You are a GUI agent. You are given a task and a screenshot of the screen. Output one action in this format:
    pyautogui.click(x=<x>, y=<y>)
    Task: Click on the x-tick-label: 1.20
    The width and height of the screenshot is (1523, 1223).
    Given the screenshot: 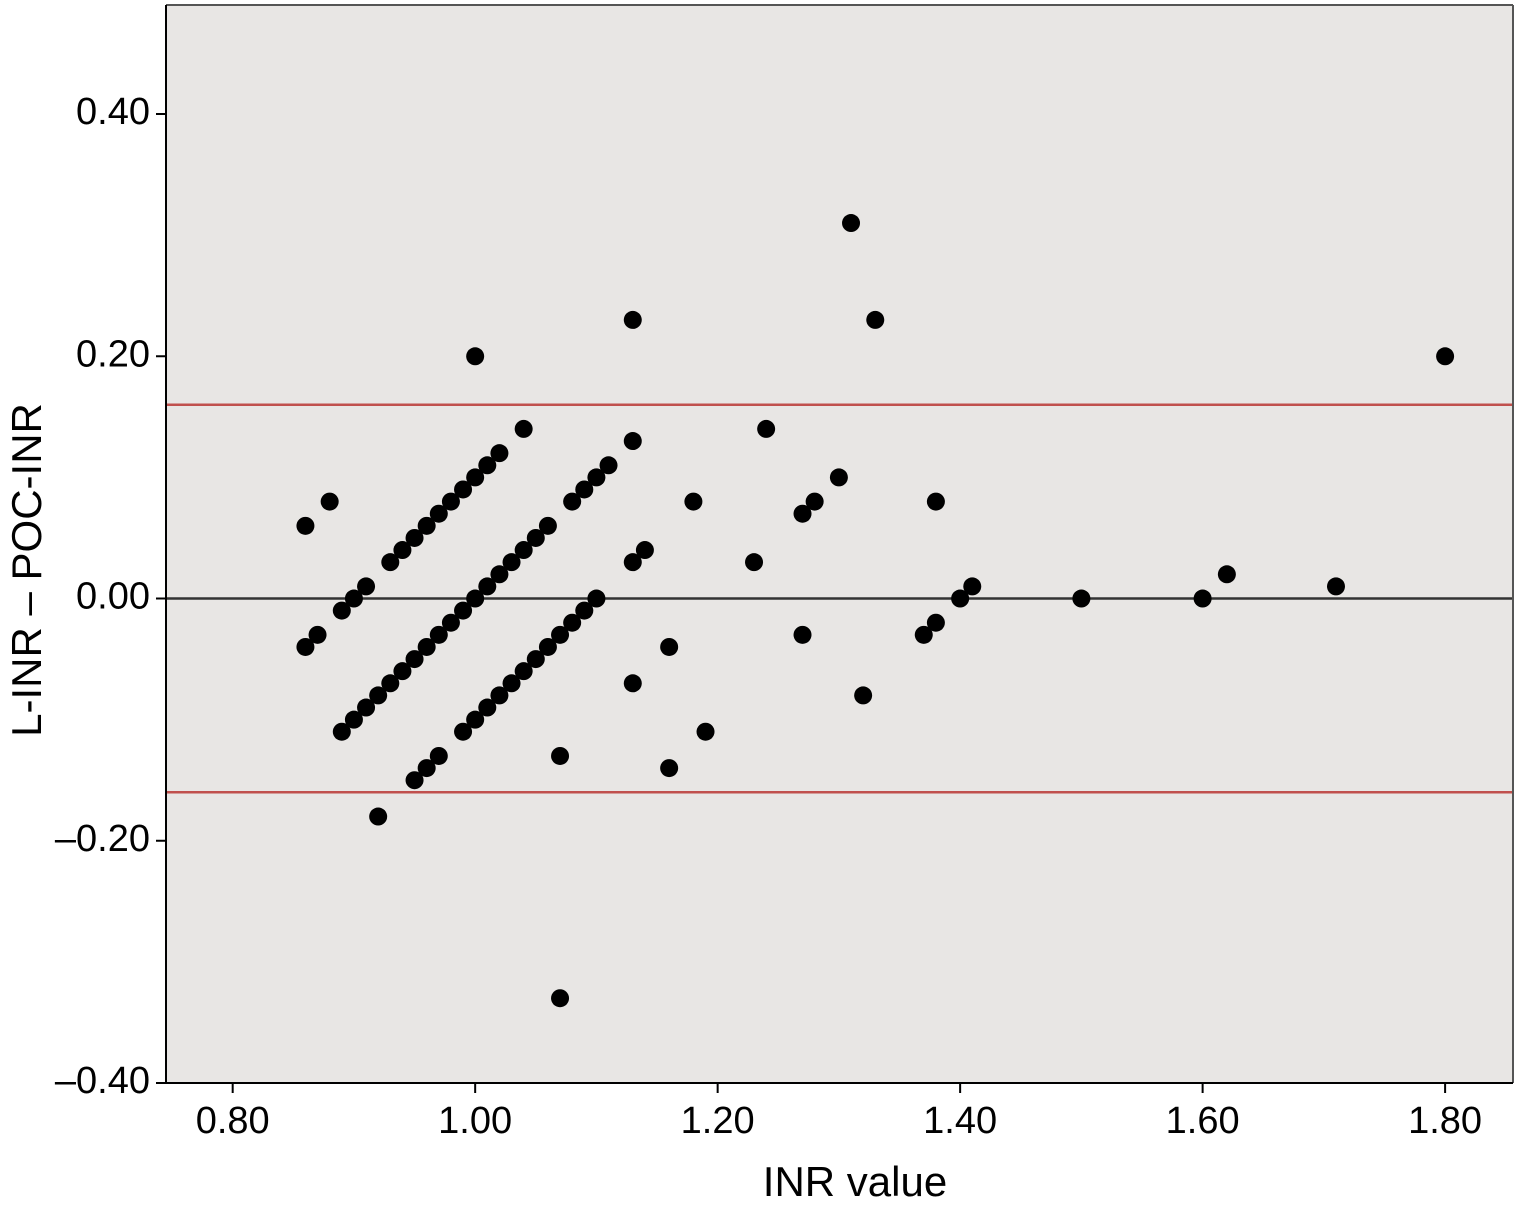 What is the action you would take?
    pyautogui.click(x=718, y=1121)
    